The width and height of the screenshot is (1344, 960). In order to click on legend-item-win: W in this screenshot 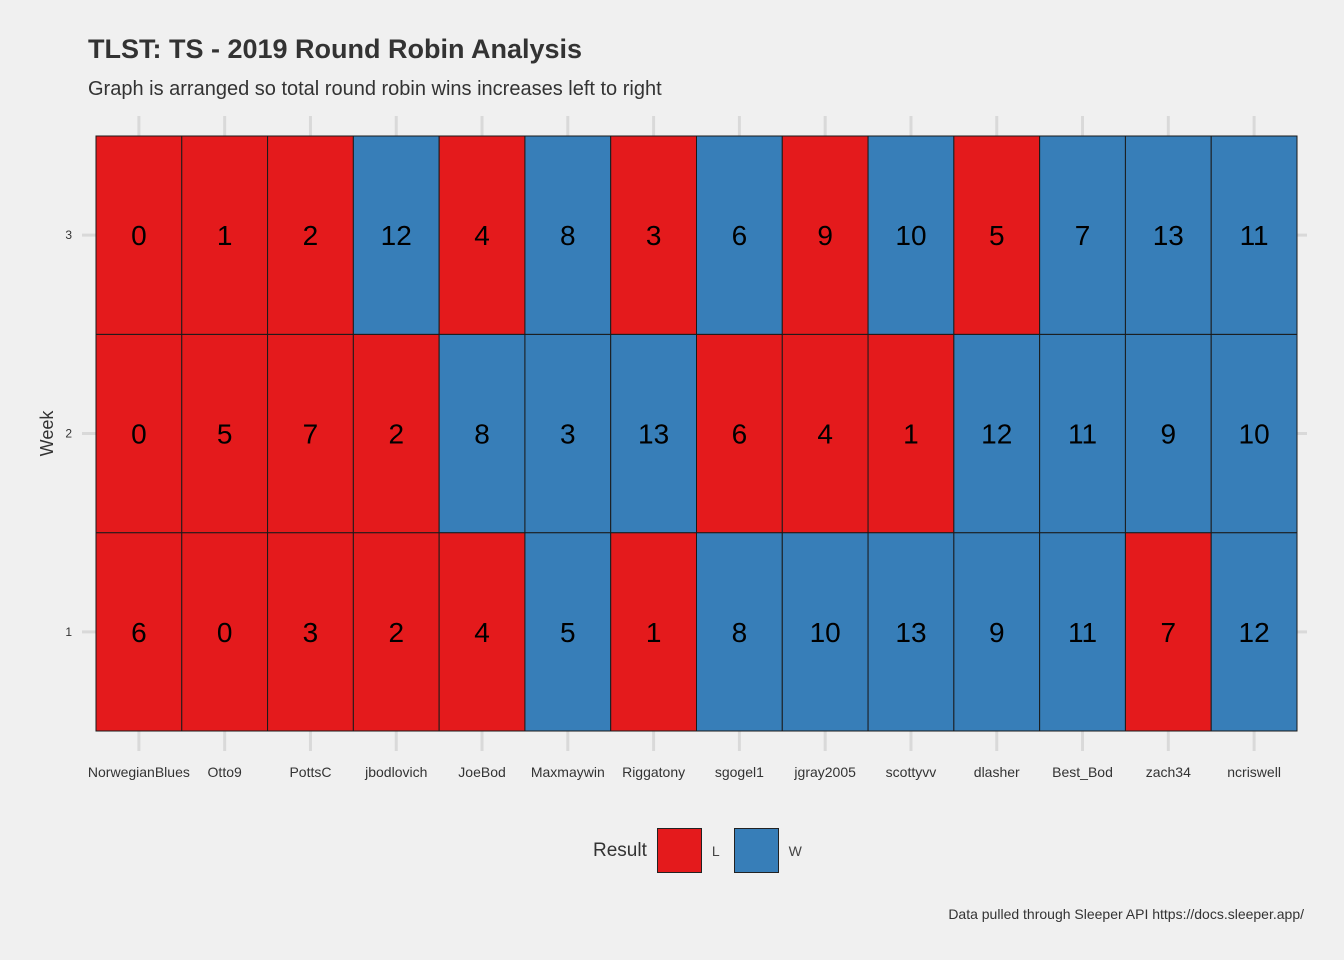, I will do `click(767, 850)`.